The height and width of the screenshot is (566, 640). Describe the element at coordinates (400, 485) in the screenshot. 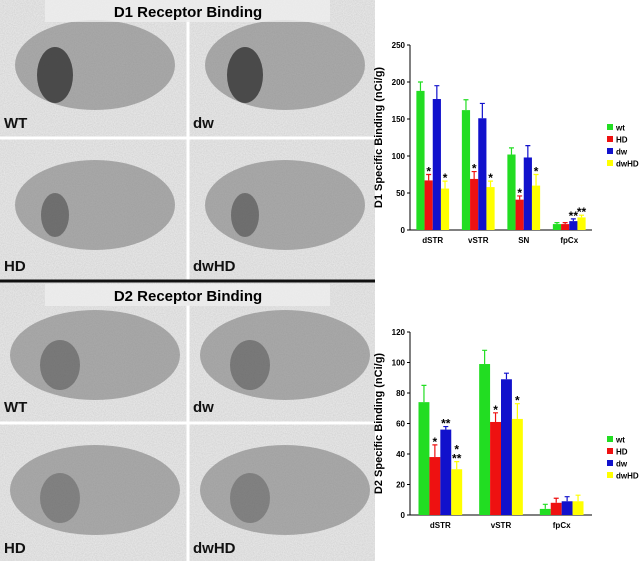

I see `y-tick-label: 20` at that location.